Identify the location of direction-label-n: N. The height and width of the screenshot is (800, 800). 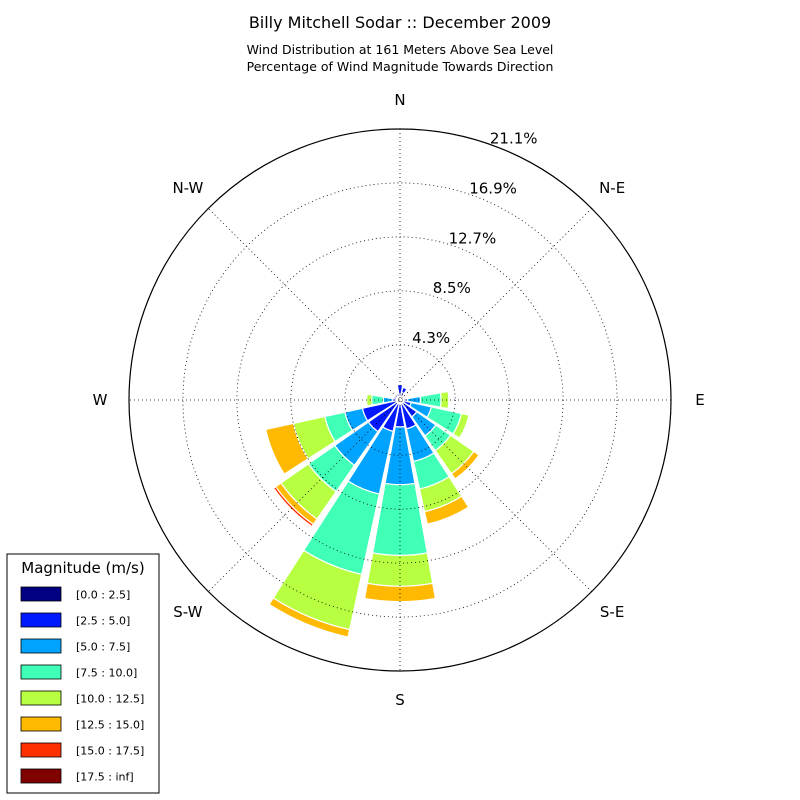
(399, 100).